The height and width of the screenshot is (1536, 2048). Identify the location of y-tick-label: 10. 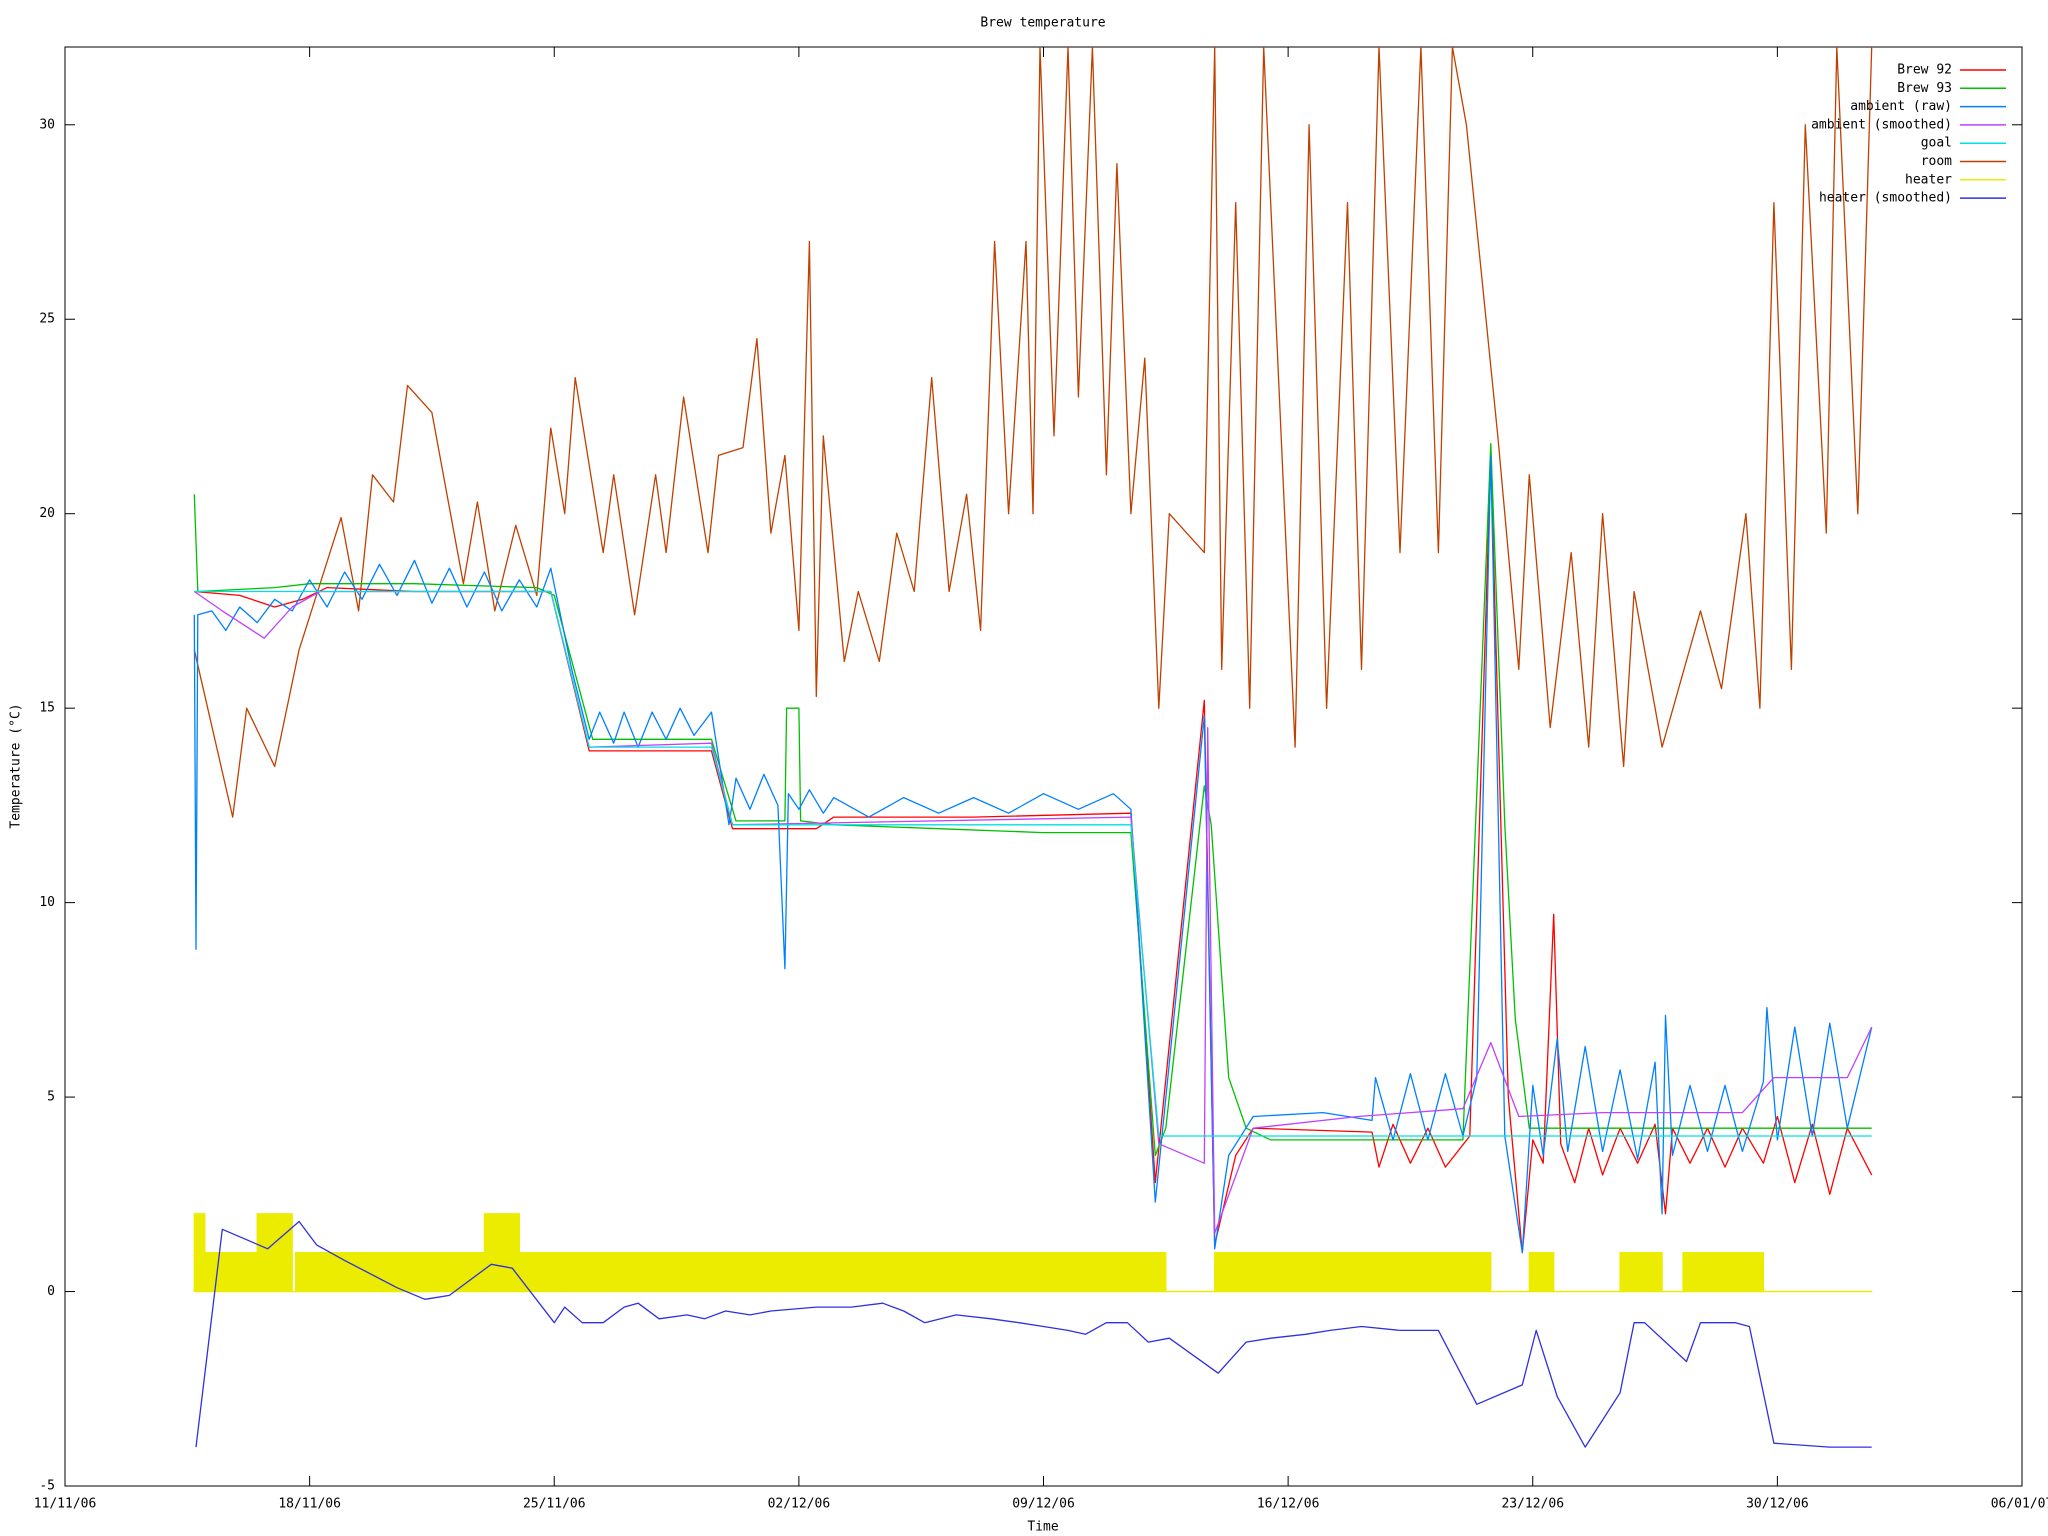
(47, 902).